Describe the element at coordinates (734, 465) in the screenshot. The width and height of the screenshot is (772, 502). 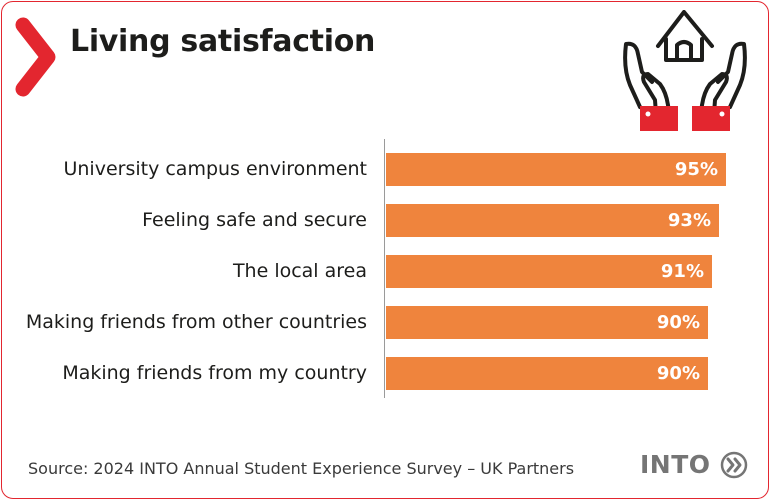
I see `double-chevron-circle-icon` at that location.